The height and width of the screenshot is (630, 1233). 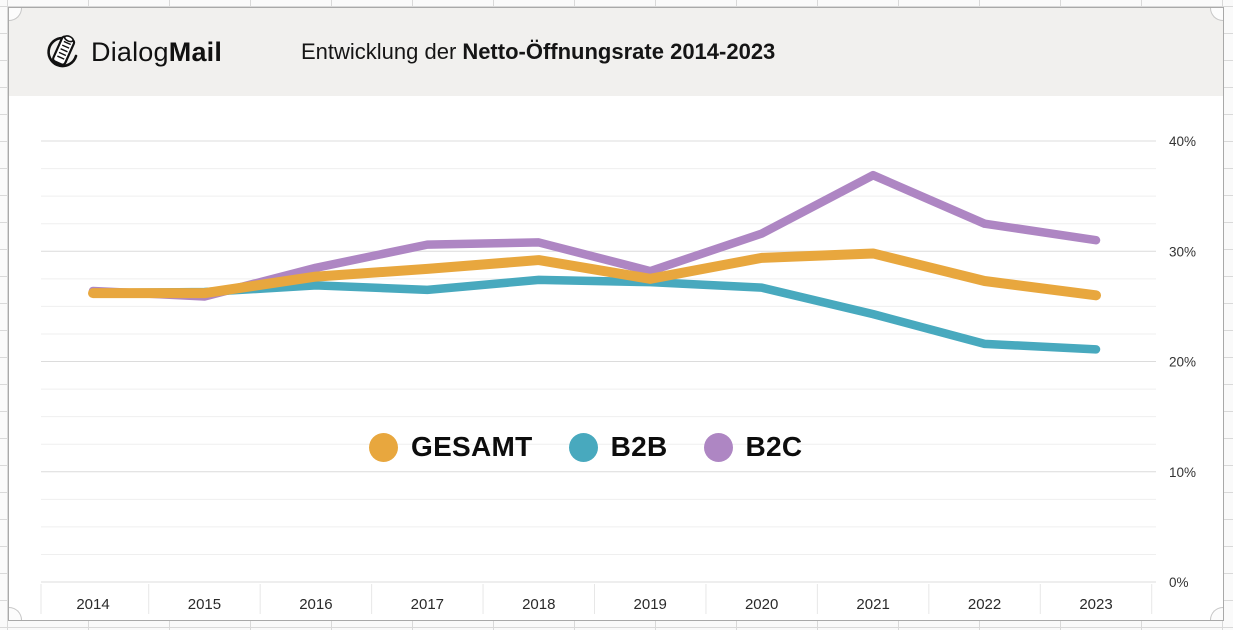 I want to click on x-tick-label: 2016, so click(x=315, y=604).